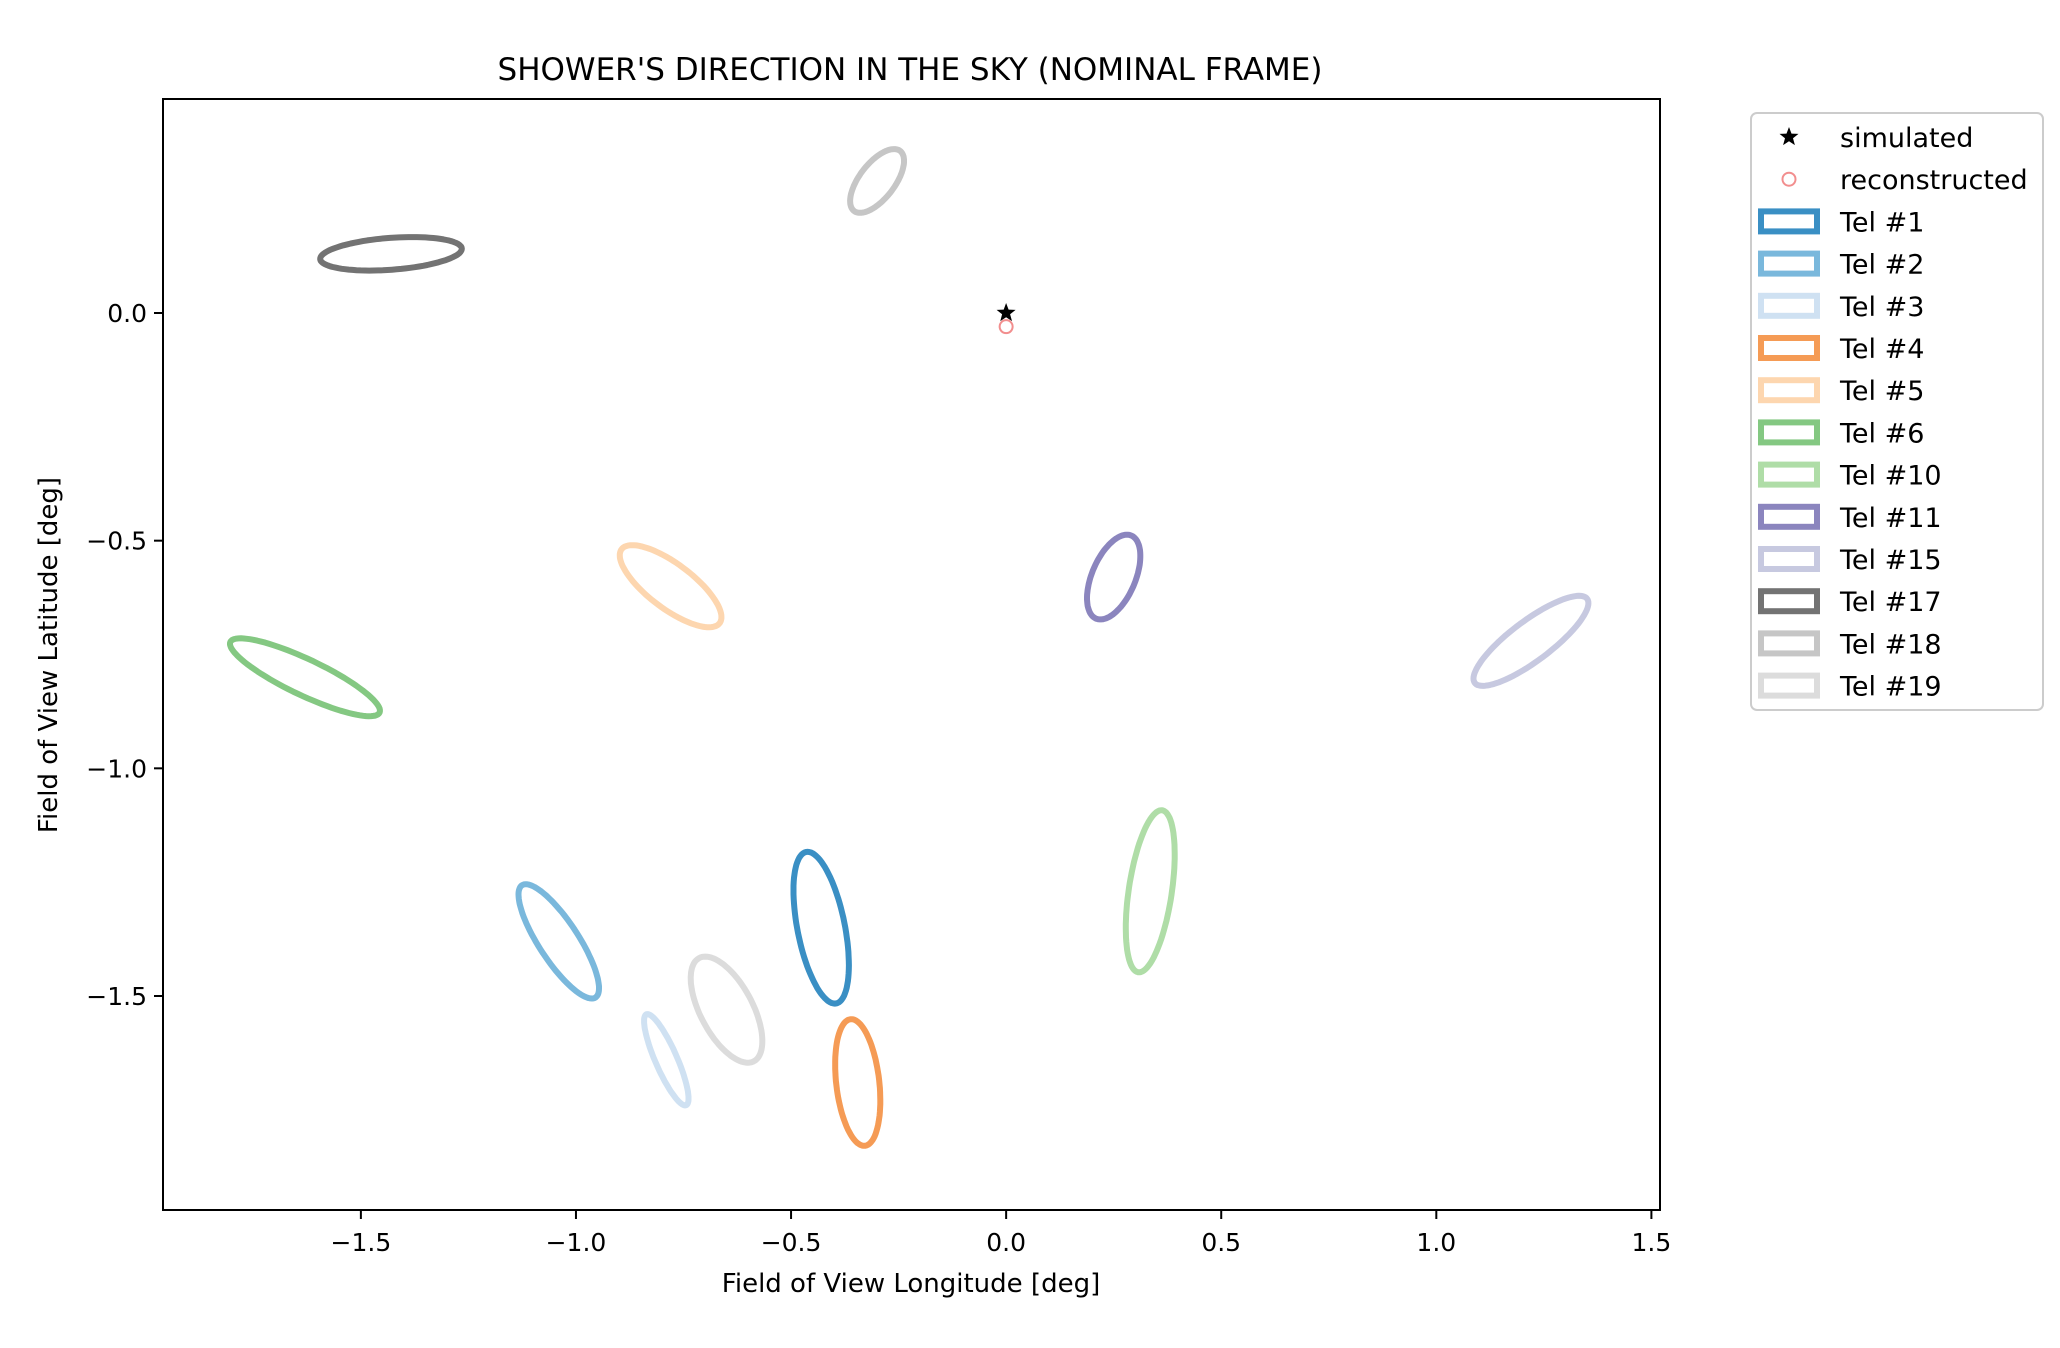  Describe the element at coordinates (1789, 179) in the screenshot. I see `legend-reconstructed-marker` at that location.